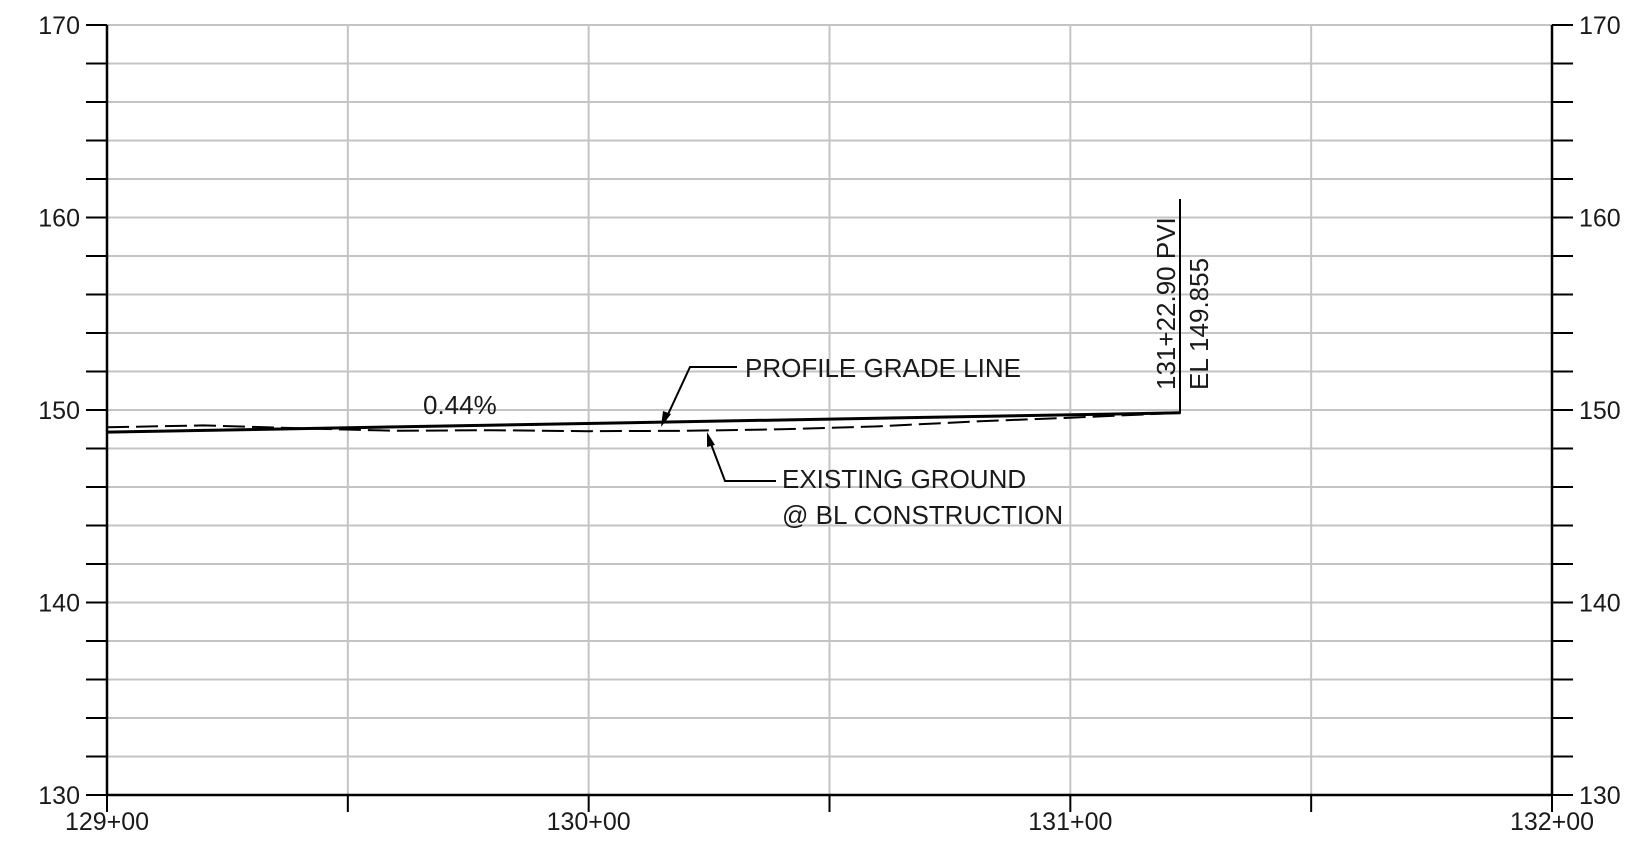  I want to click on y-tick-label-right: 160, so click(1600, 219).